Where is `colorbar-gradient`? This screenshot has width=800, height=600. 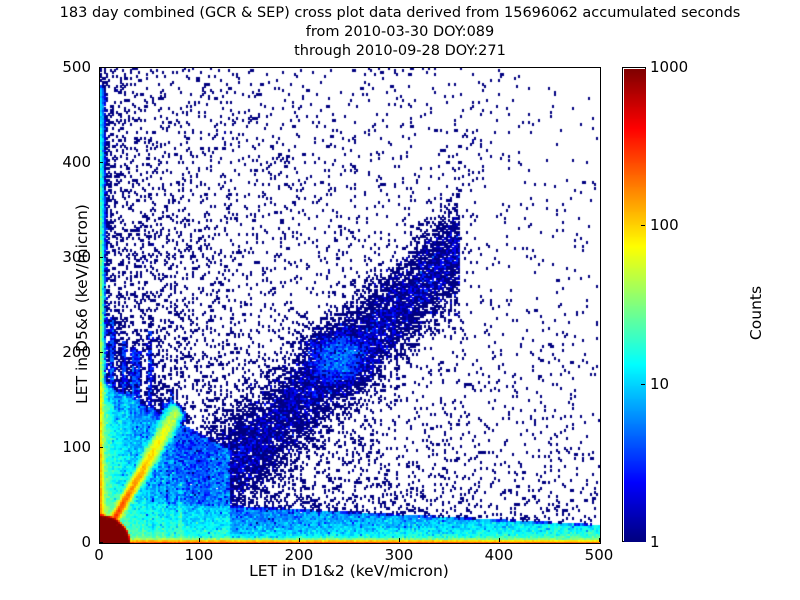 colorbar-gradient is located at coordinates (635, 305).